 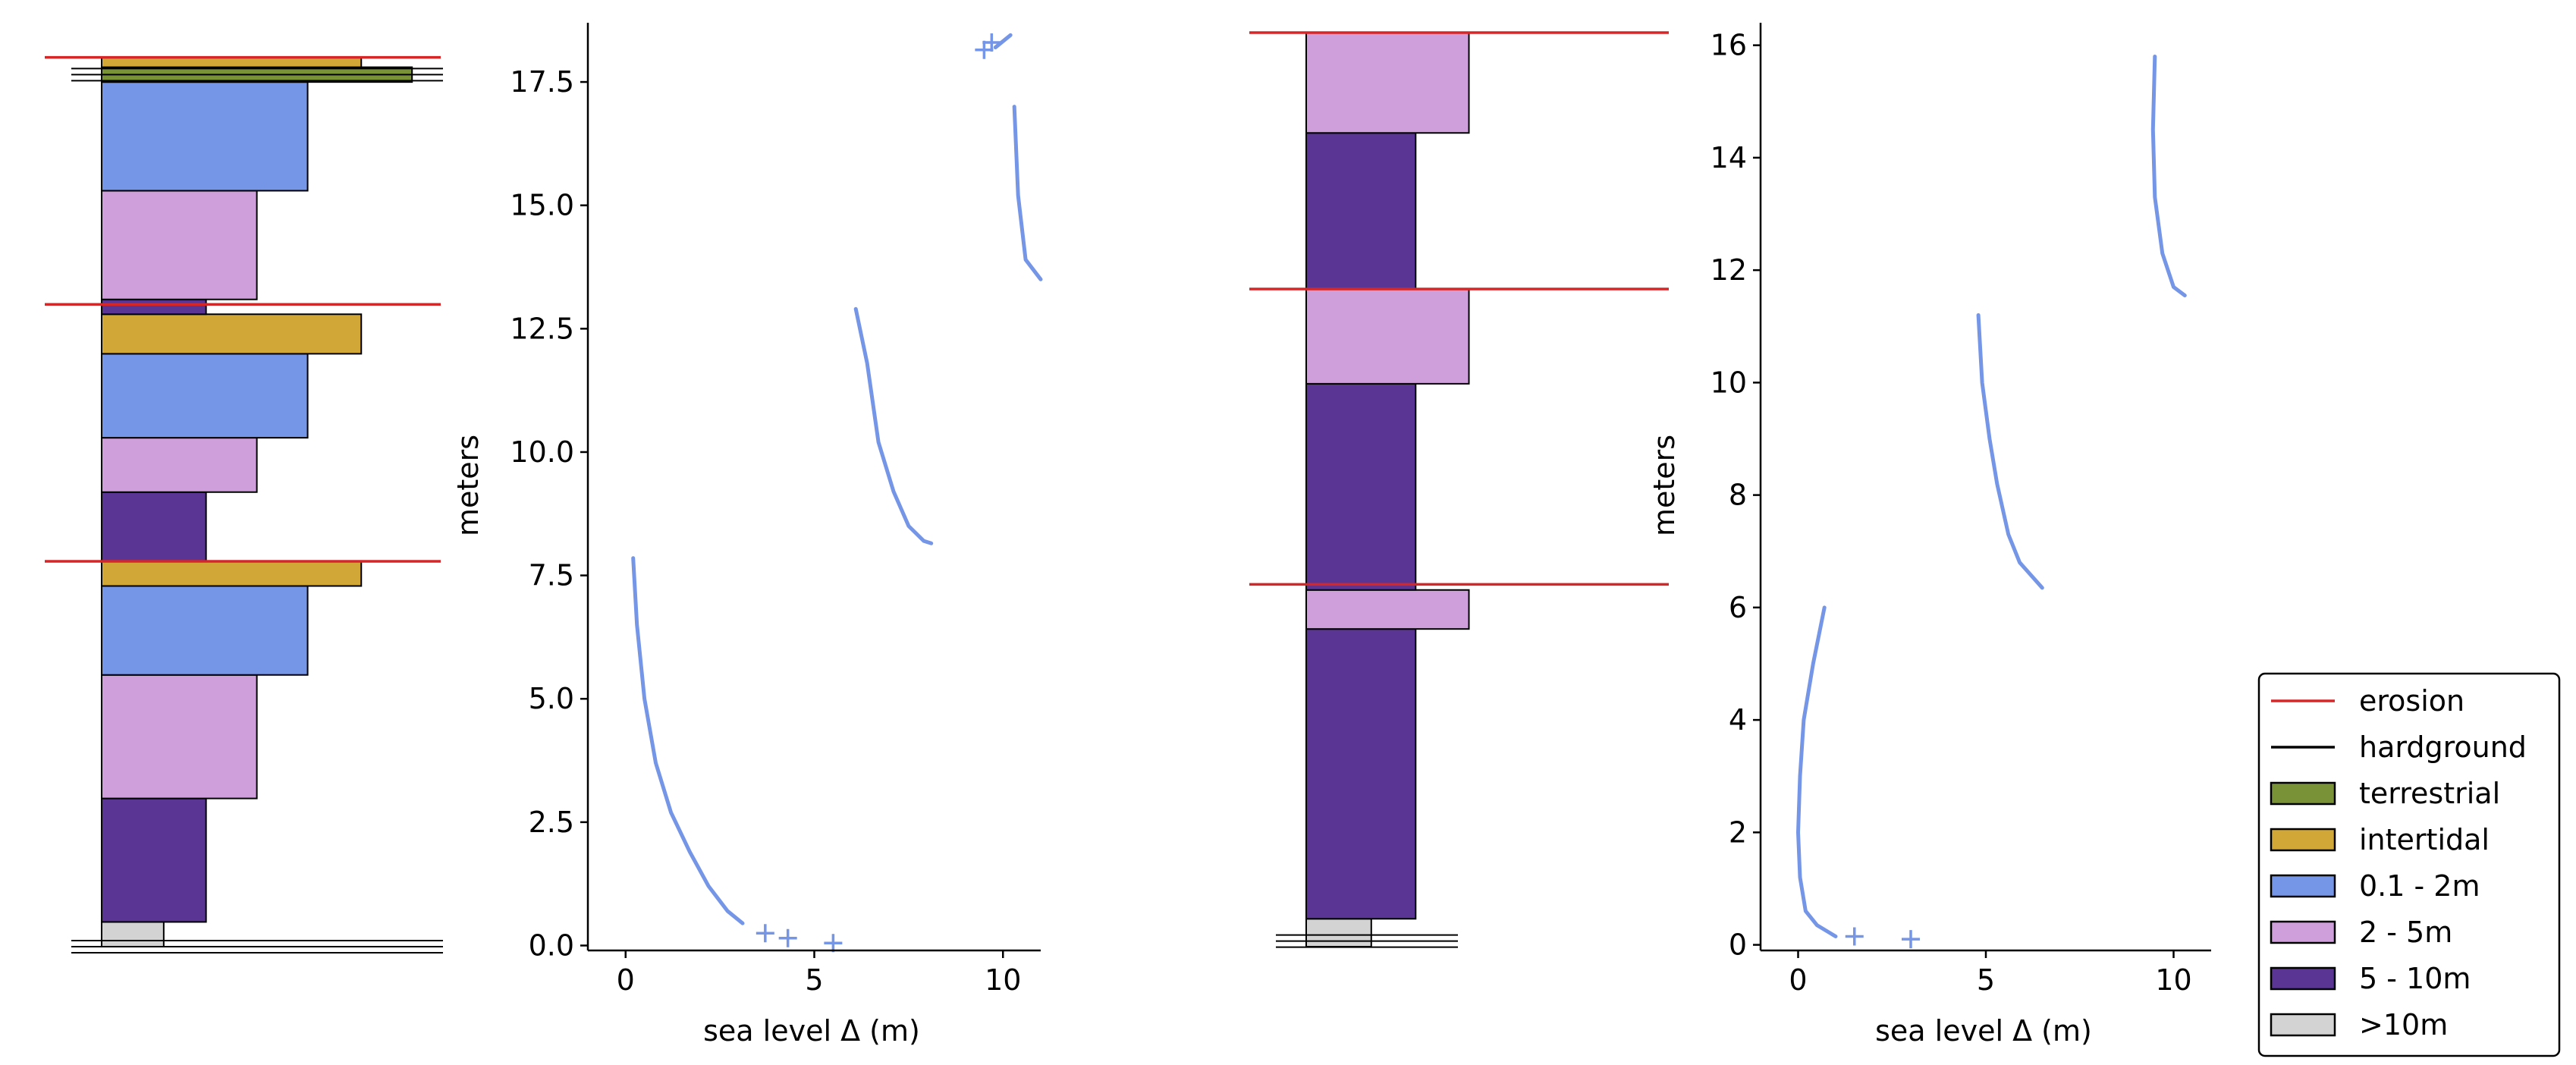 I want to click on sea-level-plot-2-marks, so click(x=1991, y=502).